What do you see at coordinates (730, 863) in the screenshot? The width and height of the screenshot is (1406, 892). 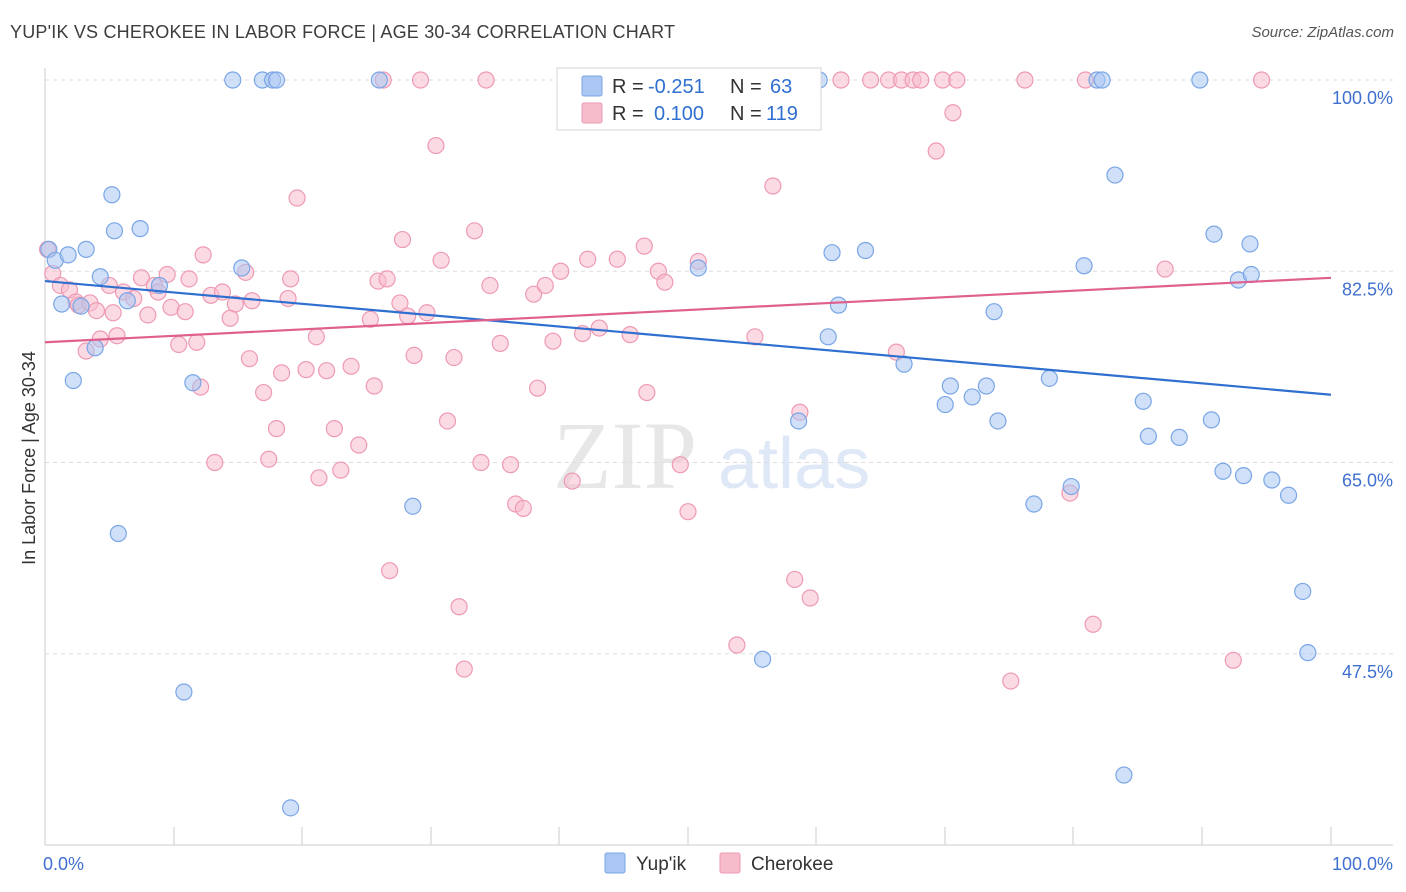 I see `legend-bottom-cherokee-swatch` at bounding box center [730, 863].